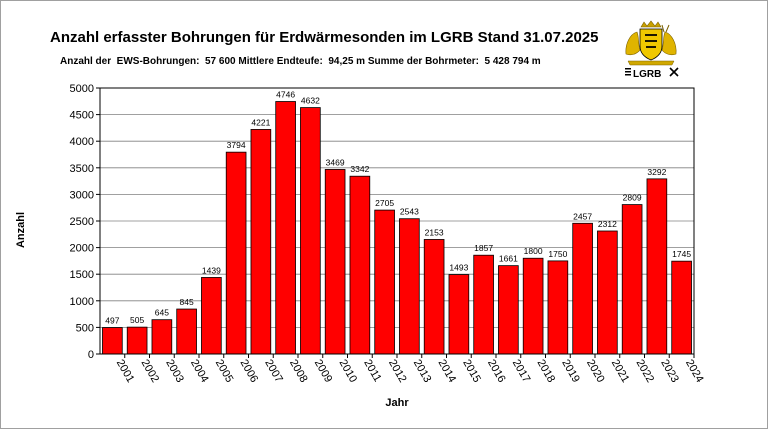 This screenshot has width=768, height=429. I want to click on data-label: 2543, so click(409, 212).